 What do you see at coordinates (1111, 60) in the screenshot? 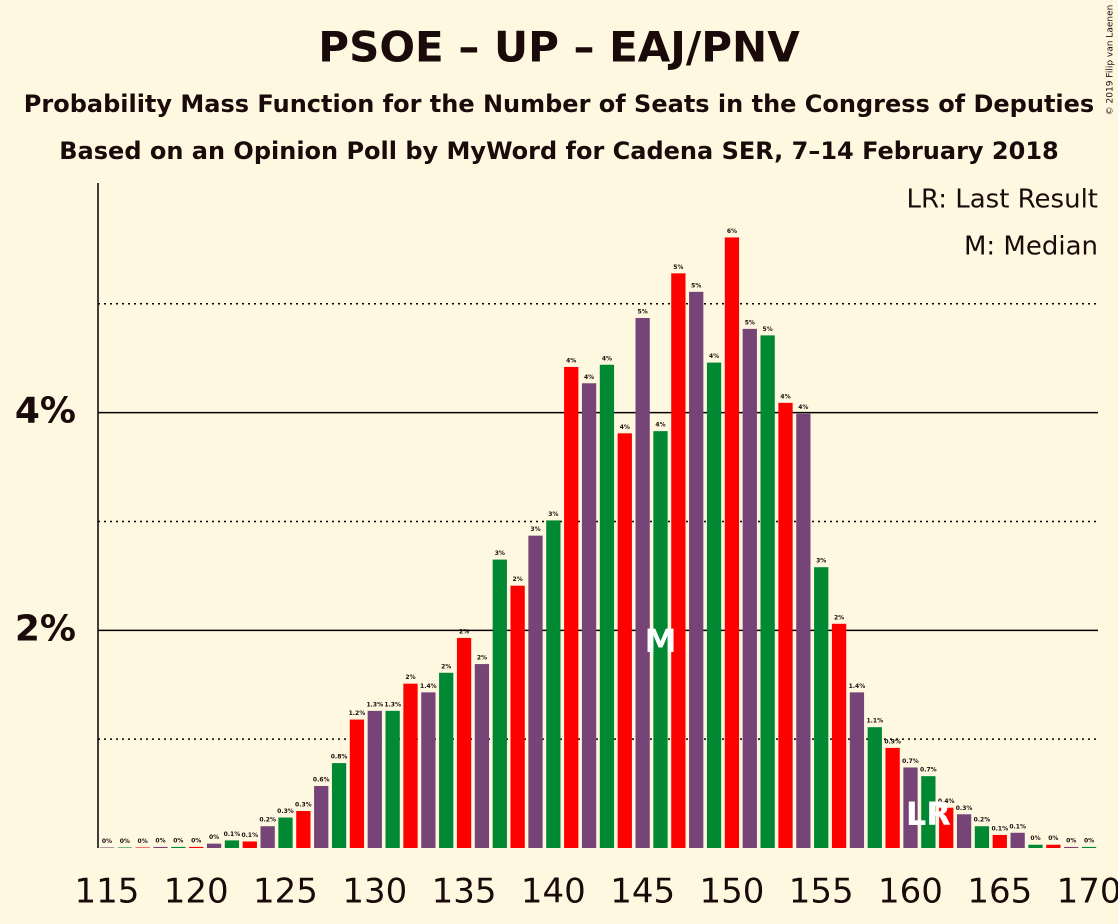
I see `credit: © 2019 Filip van Laenen` at bounding box center [1111, 60].